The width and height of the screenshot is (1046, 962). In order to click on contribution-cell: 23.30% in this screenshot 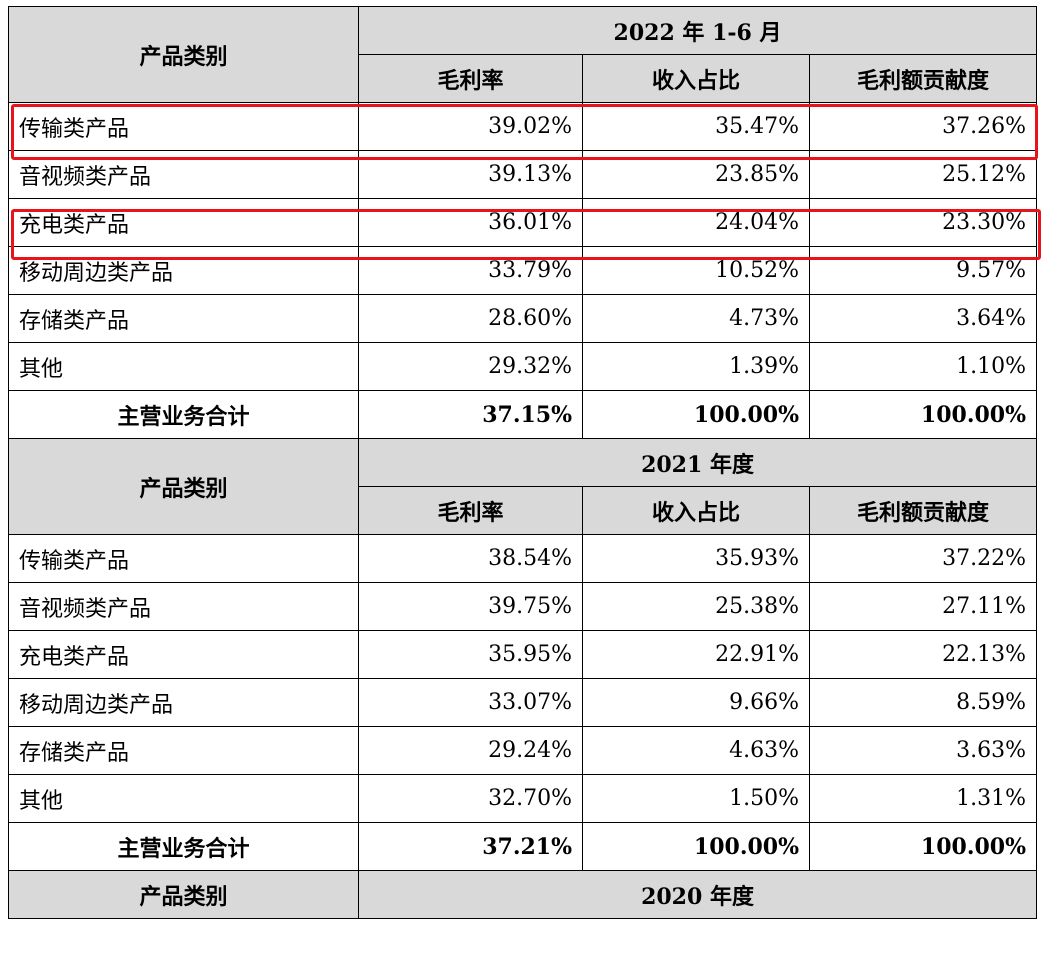, I will do `click(923, 222)`.